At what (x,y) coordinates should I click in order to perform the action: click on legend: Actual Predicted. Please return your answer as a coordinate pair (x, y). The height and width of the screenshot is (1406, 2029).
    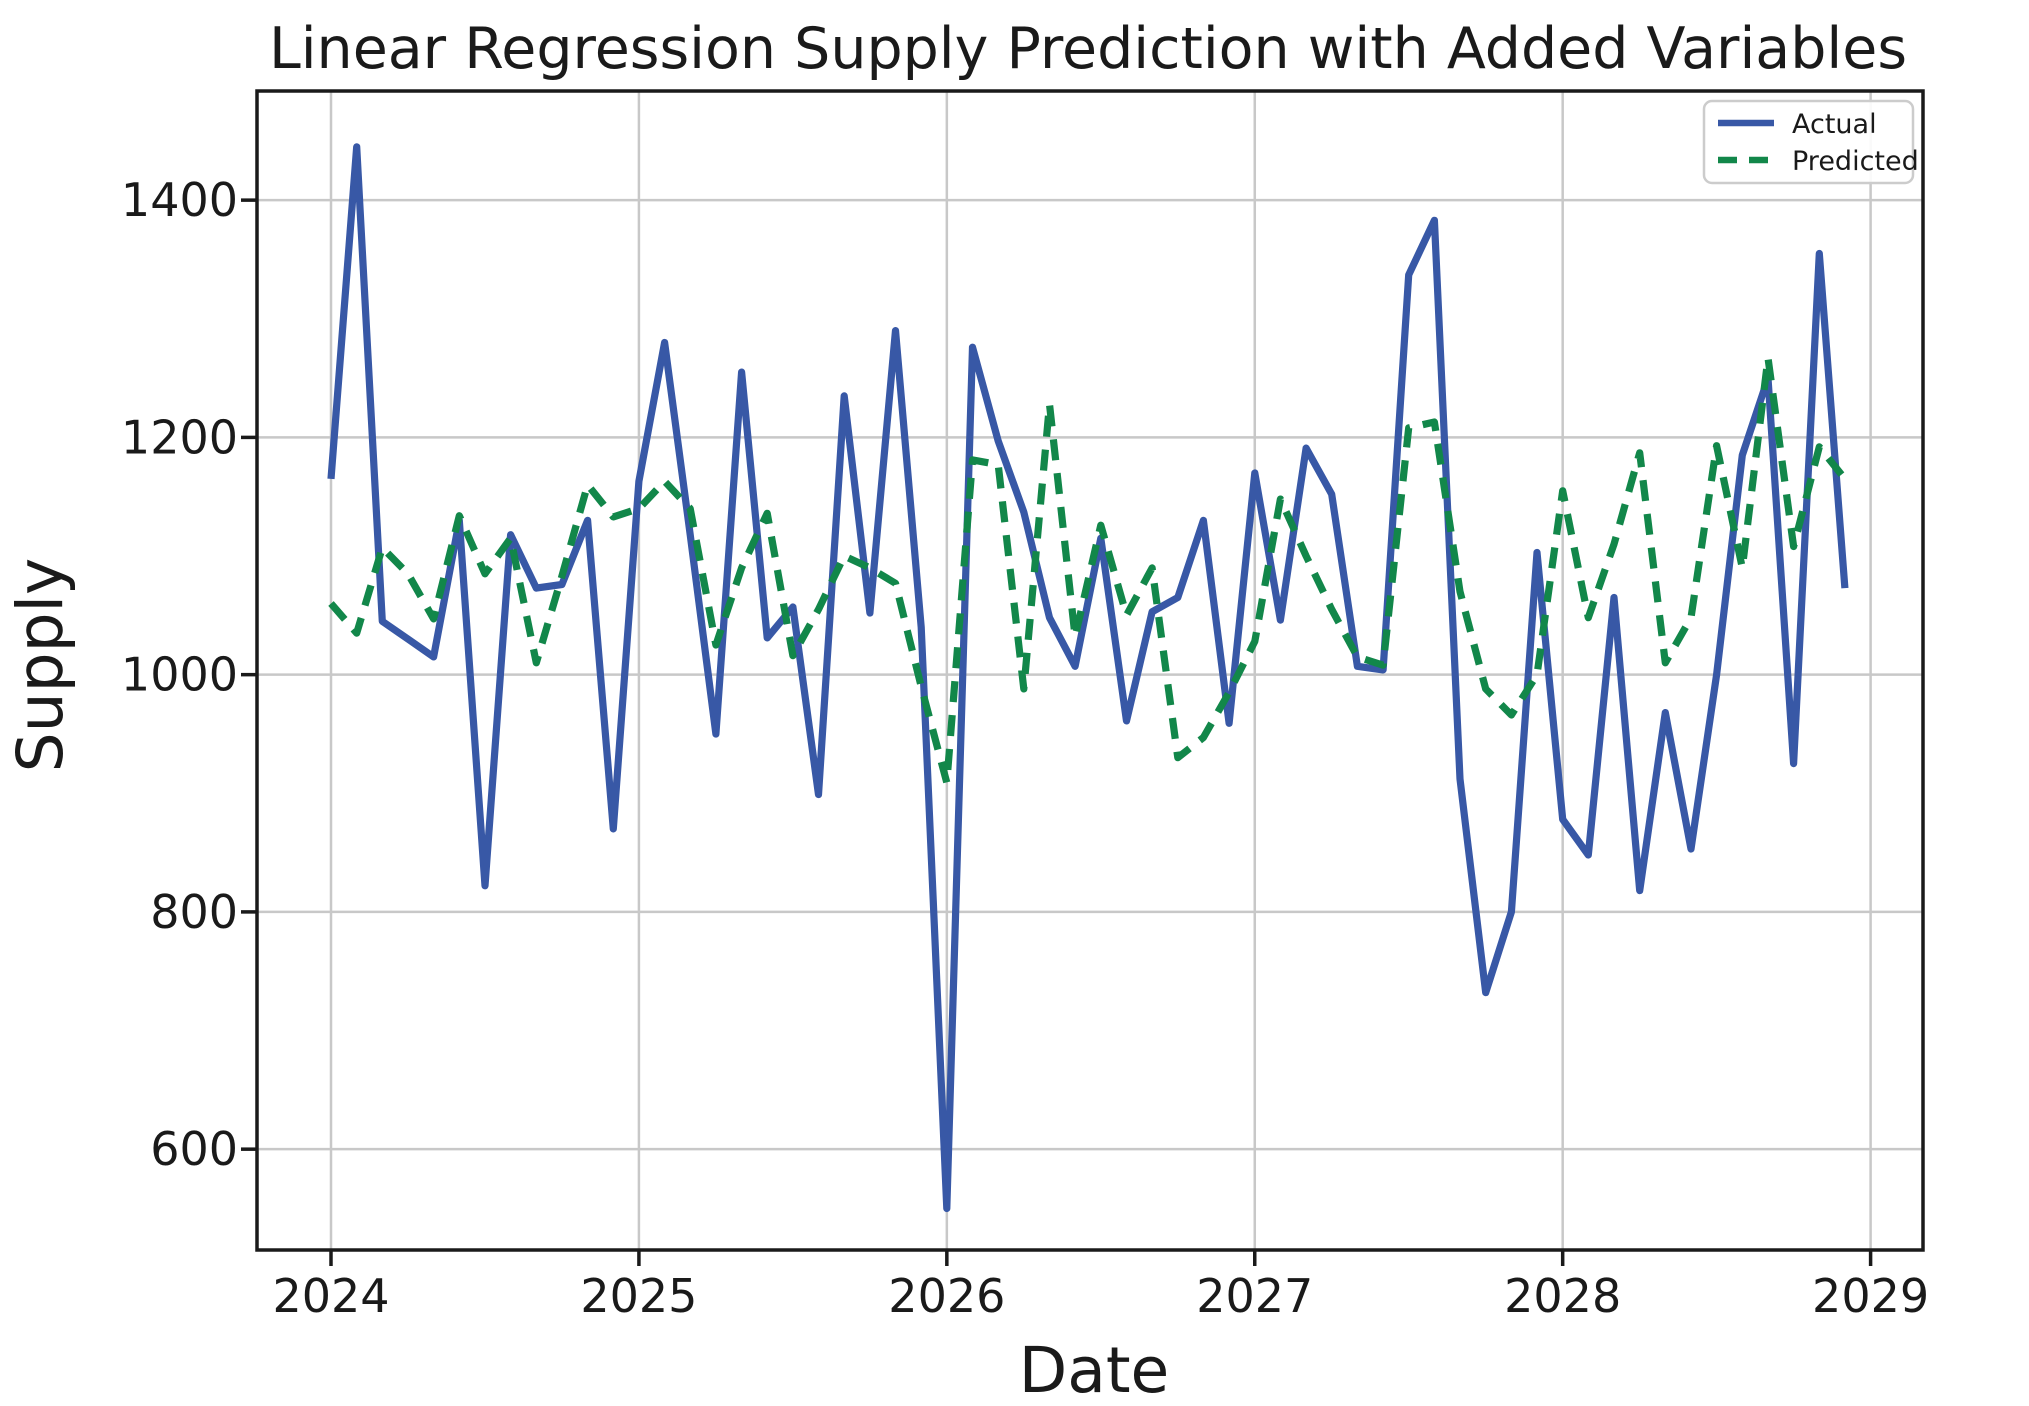
    Looking at the image, I should click on (1810, 142).